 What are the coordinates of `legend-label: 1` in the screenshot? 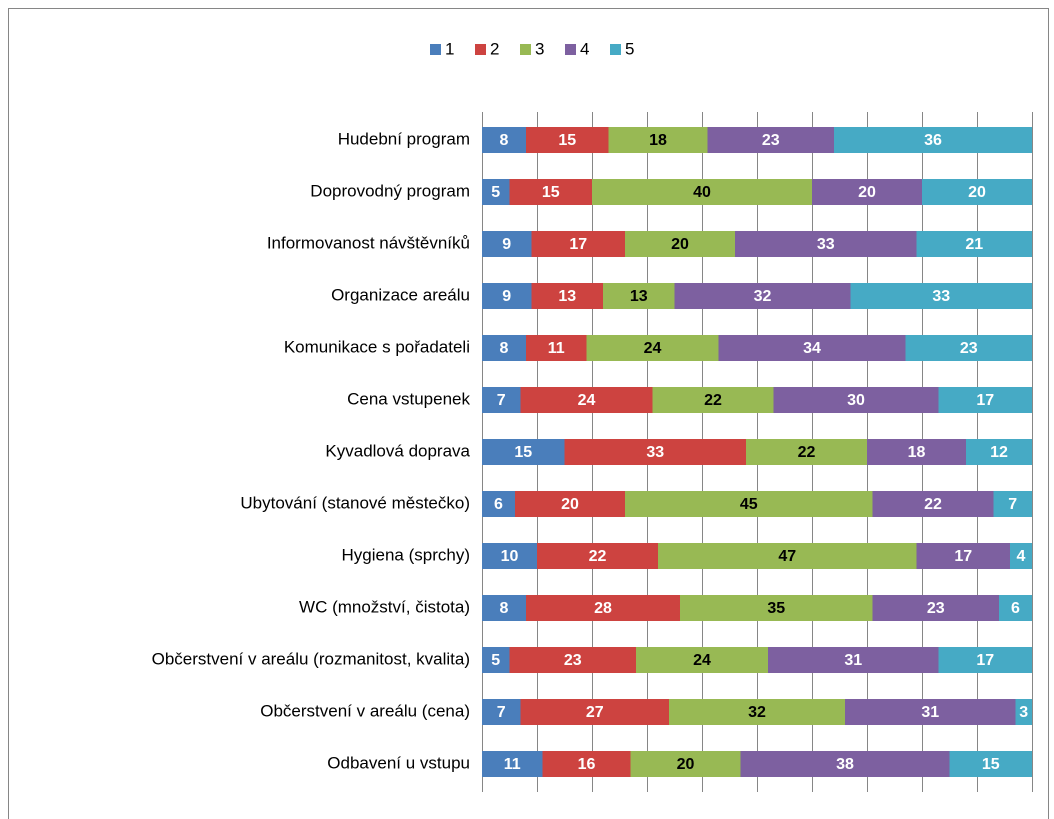 It's located at (449, 48).